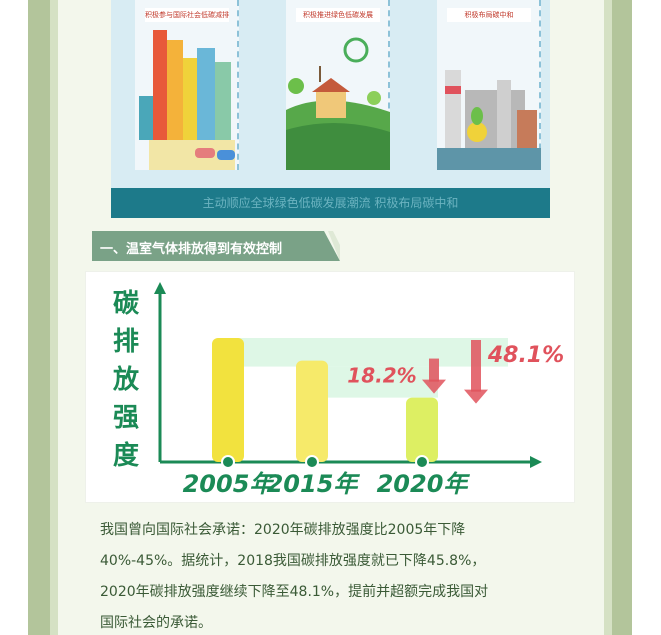  Describe the element at coordinates (525, 355) in the screenshot. I see `annotation-48-1: 48.1%` at that location.